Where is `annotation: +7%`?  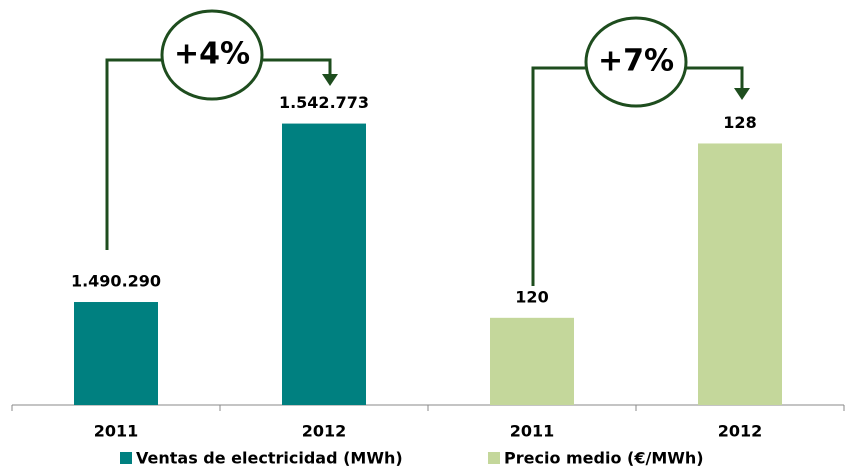 annotation: +7% is located at coordinates (636, 61).